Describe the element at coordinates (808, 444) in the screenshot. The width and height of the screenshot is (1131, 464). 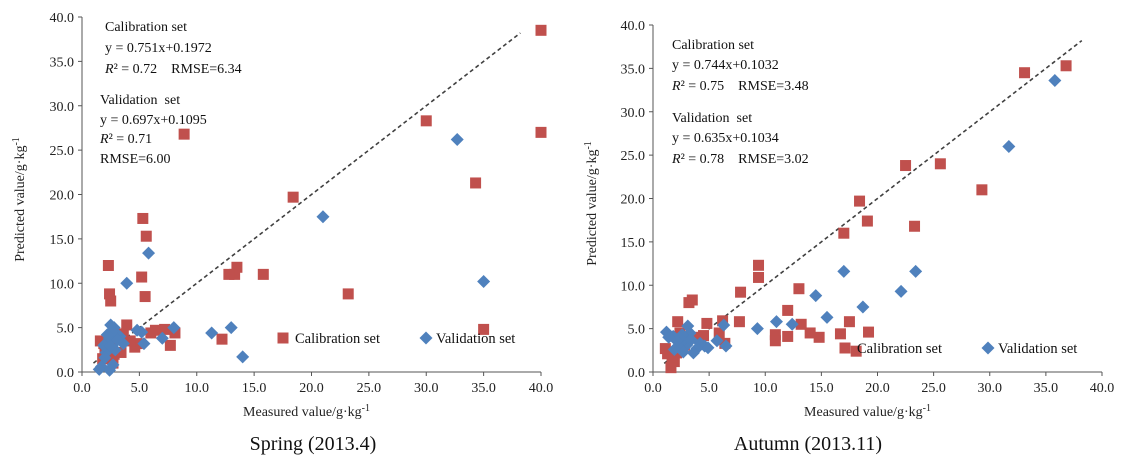
I see `chart-caption: Autumn (2013.11)` at that location.